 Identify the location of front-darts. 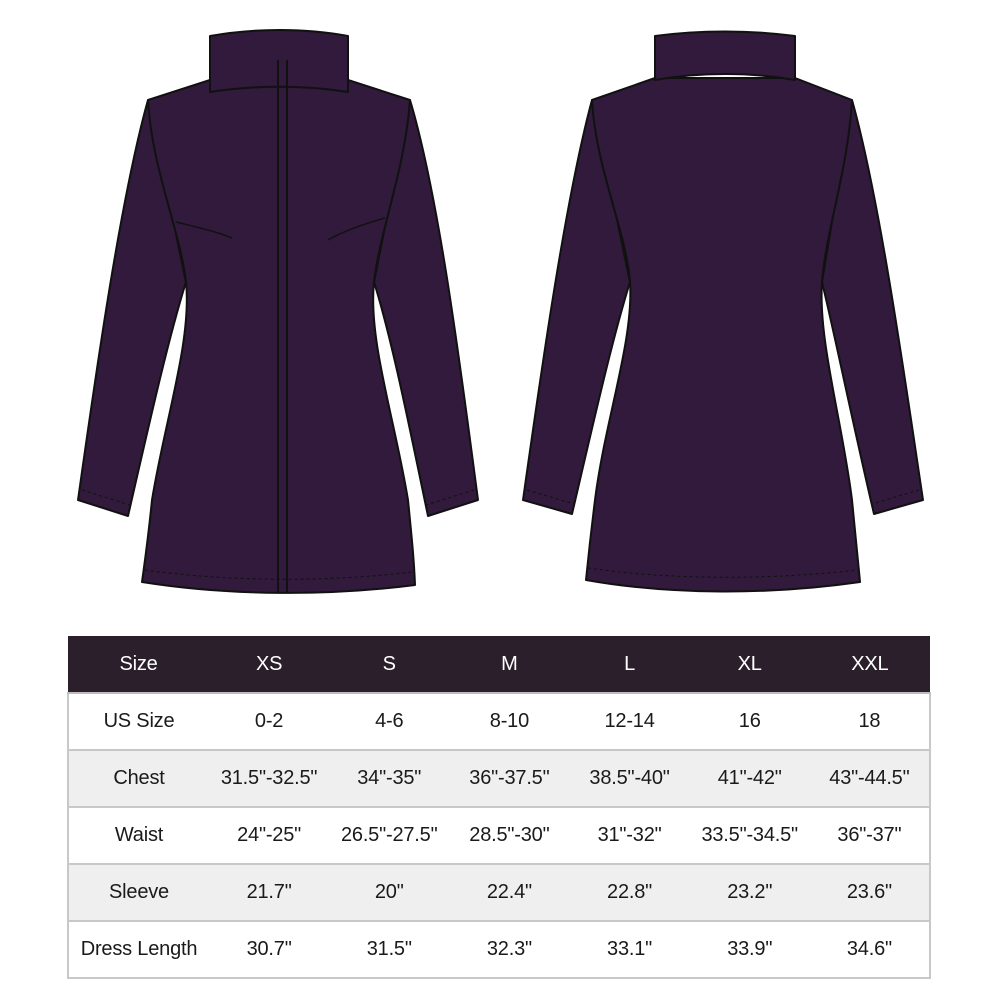
(280, 229).